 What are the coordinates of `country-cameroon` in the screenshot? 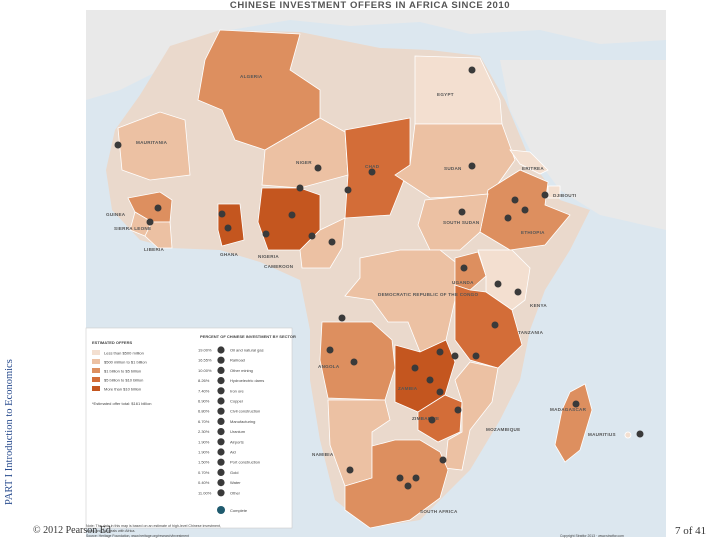 It's located at (322, 243).